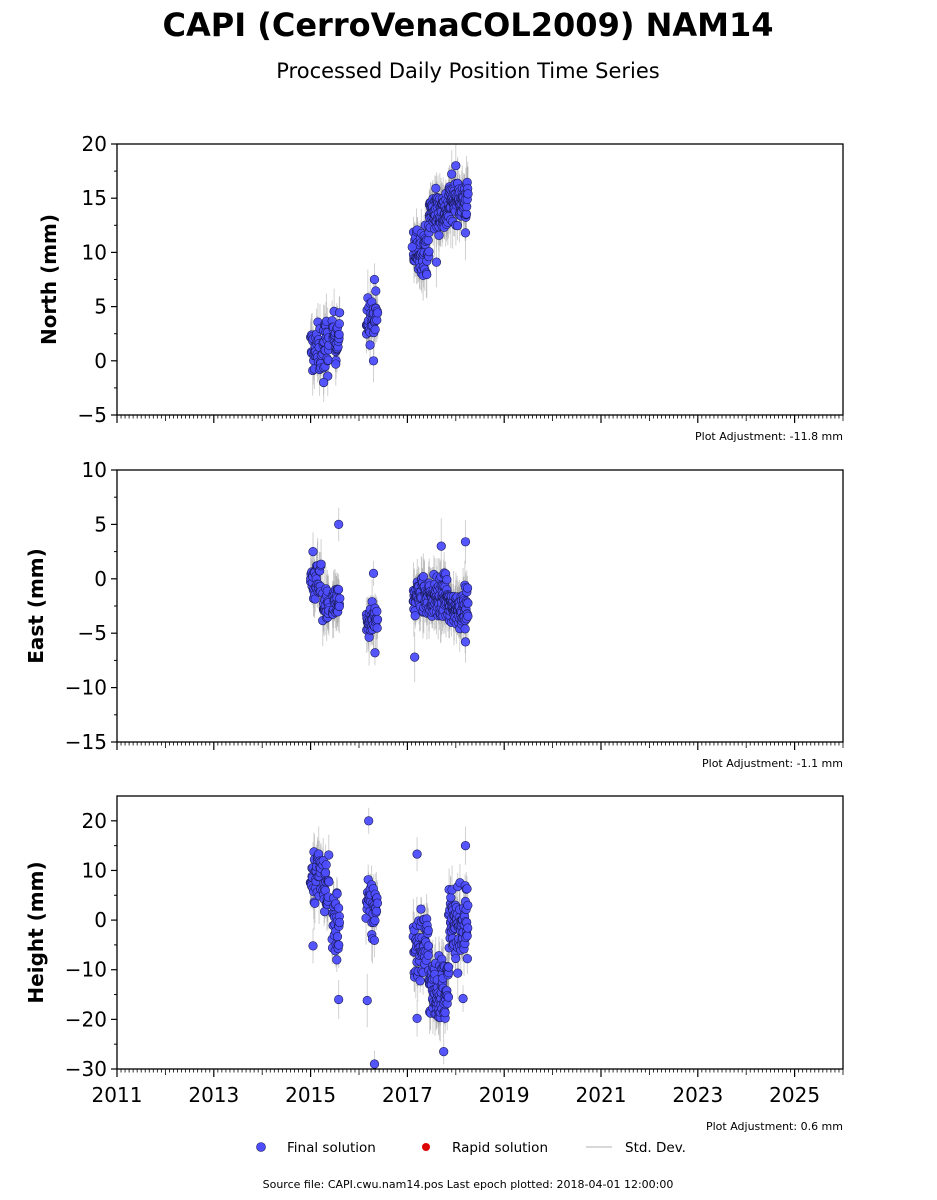 This screenshot has height=1200, width=937. What do you see at coordinates (655, 1148) in the screenshot?
I see `legend-stddev-label: Std. Dev.` at bounding box center [655, 1148].